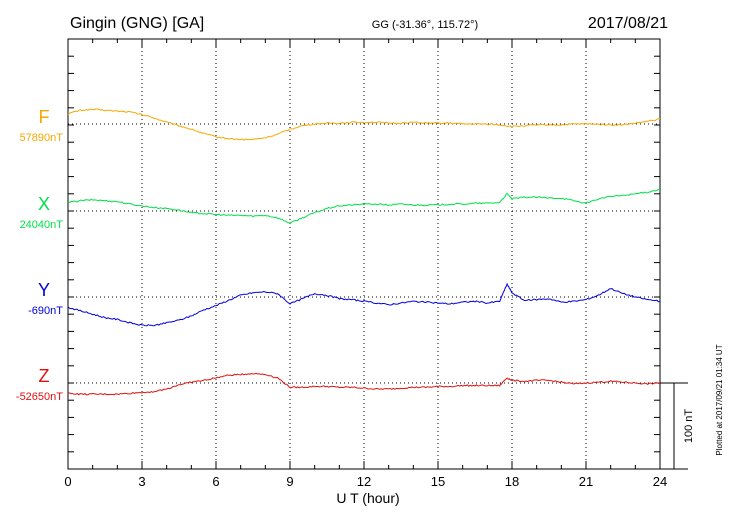  I want to click on date-label: 2017/08/21, so click(628, 23).